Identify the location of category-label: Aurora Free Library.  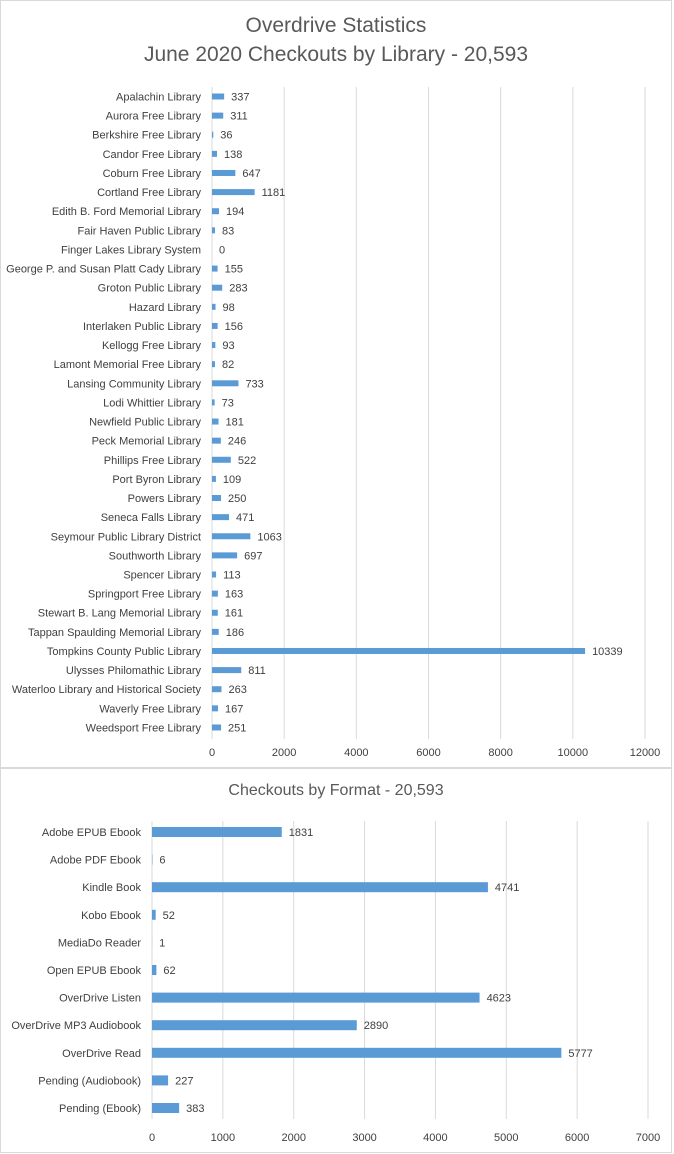
(154, 117).